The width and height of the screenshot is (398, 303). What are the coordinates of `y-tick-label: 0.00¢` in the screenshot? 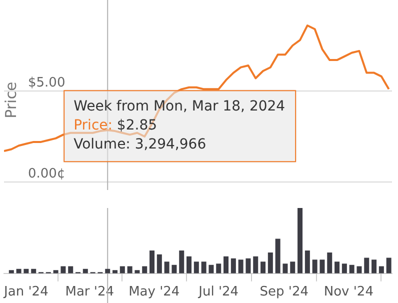 It's located at (47, 174).